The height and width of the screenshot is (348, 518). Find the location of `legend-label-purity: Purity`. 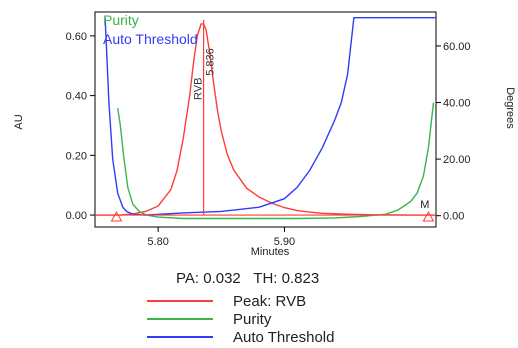

legend-label-purity: Purity is located at coordinates (252, 319).